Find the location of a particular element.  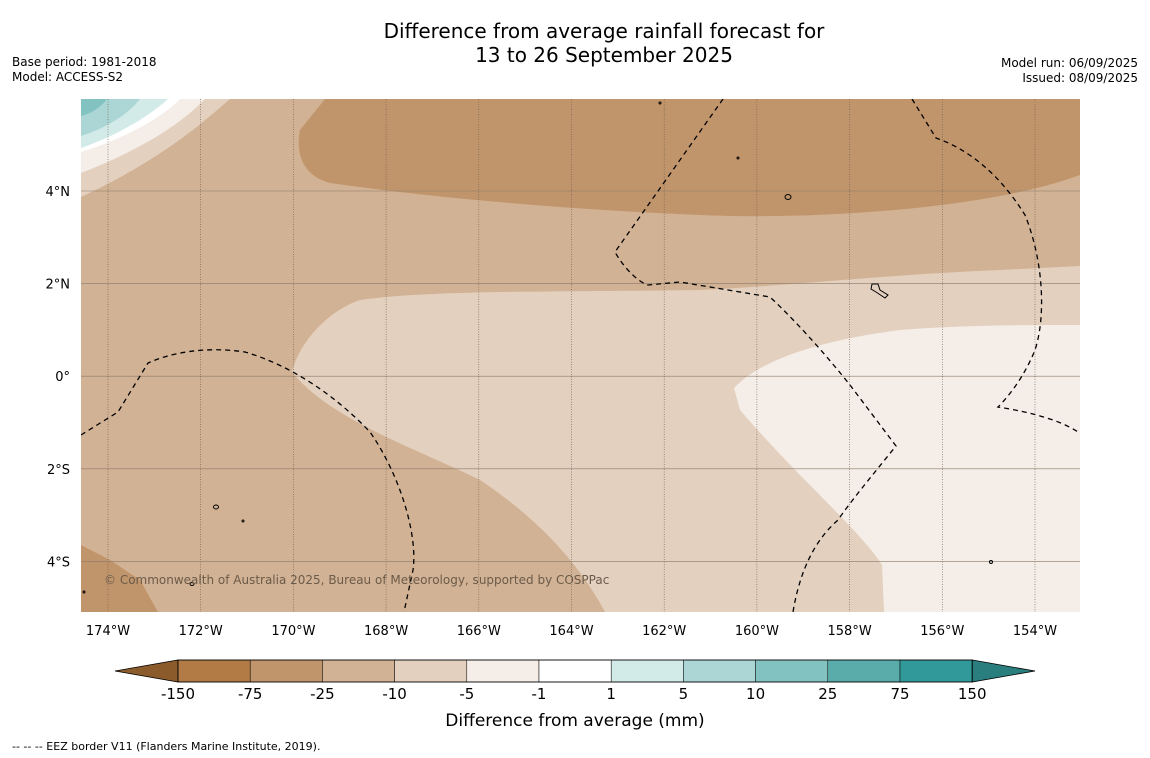

longitude-tick-label: 156°W is located at coordinates (942, 631).